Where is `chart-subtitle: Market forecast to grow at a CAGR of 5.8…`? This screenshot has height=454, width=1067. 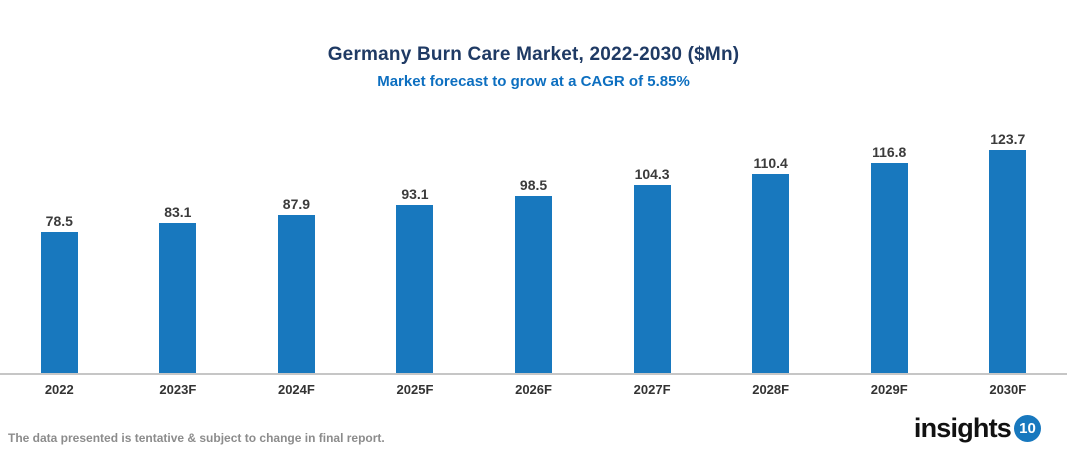
chart-subtitle: Market forecast to grow at a CAGR of 5.8… is located at coordinates (533, 81).